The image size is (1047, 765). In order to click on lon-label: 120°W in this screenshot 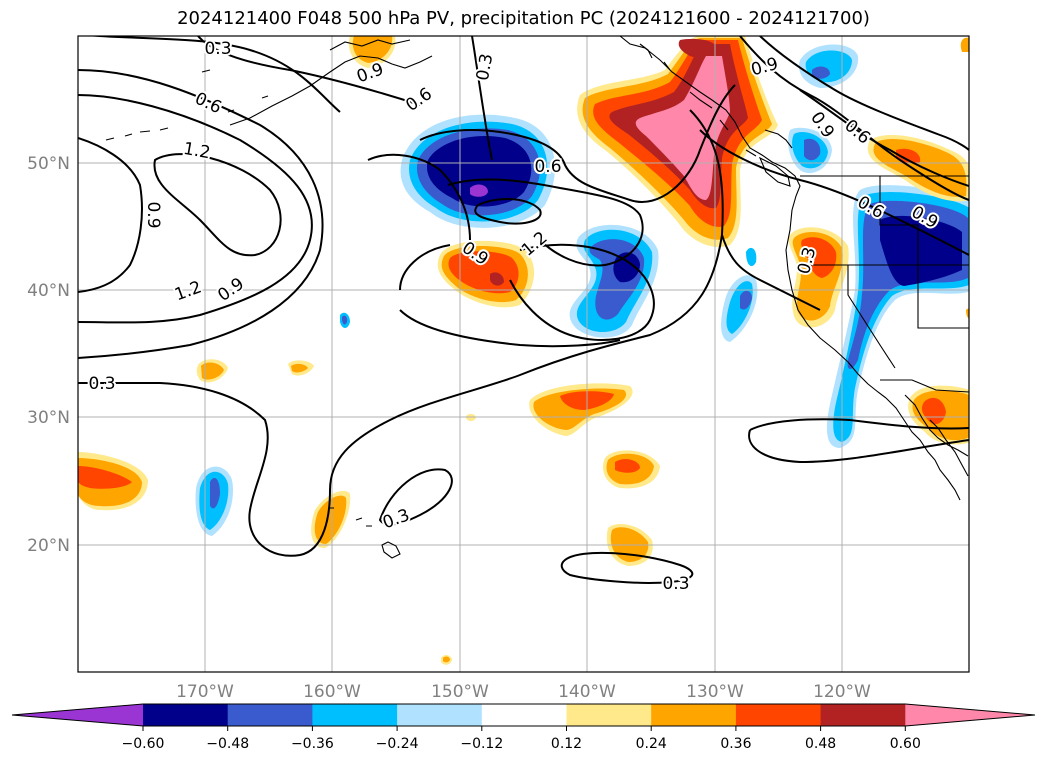, I will do `click(842, 692)`.